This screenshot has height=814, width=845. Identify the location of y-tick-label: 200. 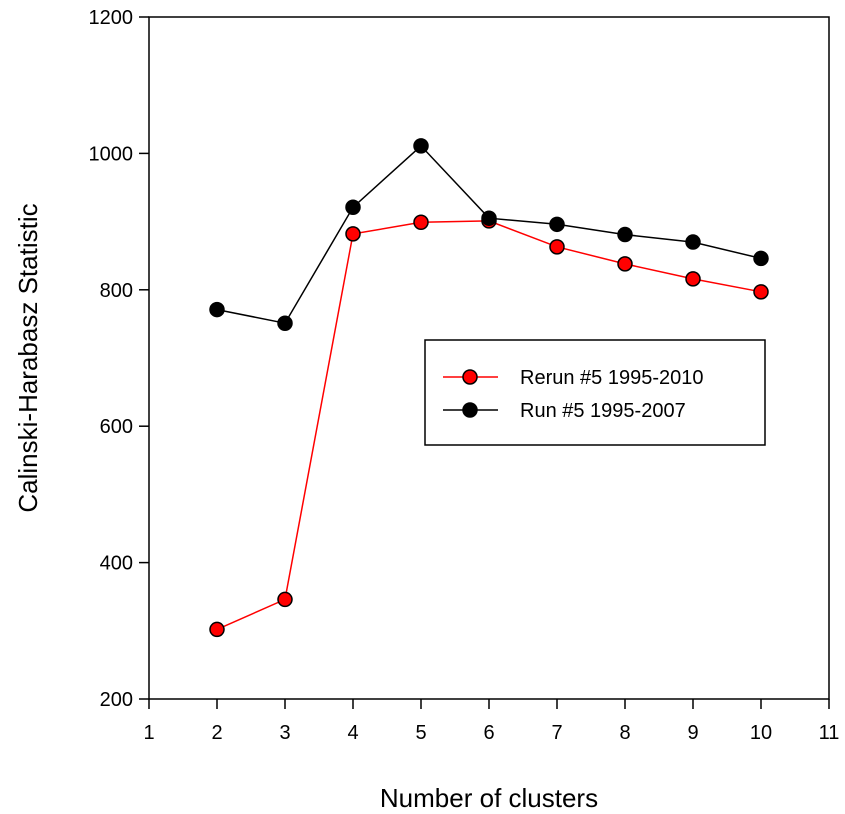
(116, 700).